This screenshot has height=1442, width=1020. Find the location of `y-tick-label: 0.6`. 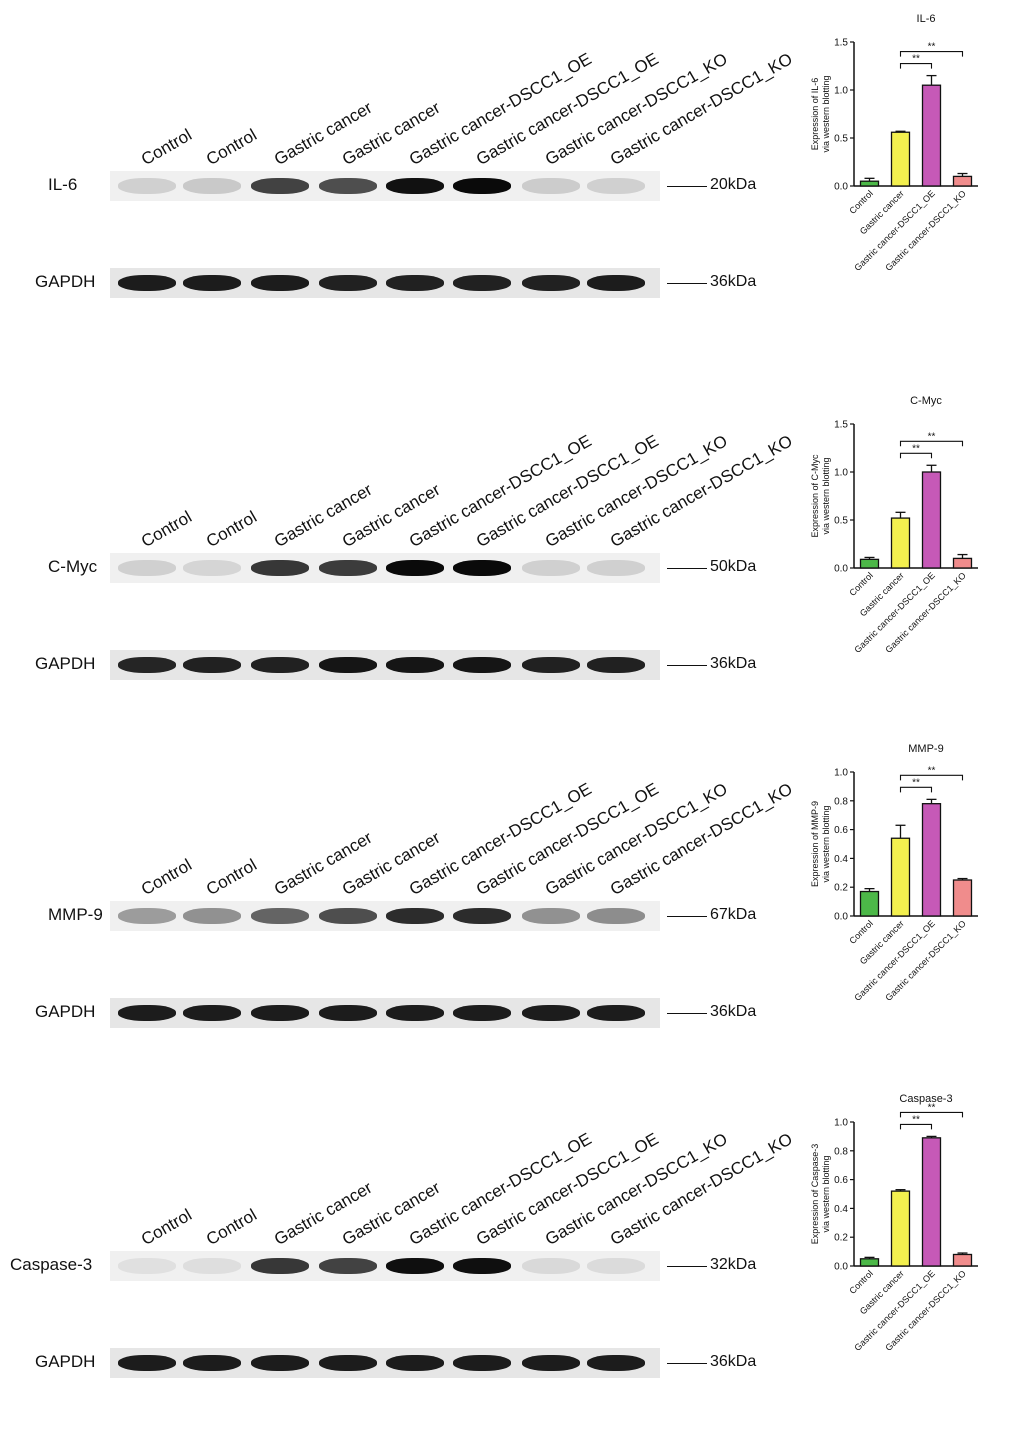

y-tick-label: 0.6 is located at coordinates (841, 830).